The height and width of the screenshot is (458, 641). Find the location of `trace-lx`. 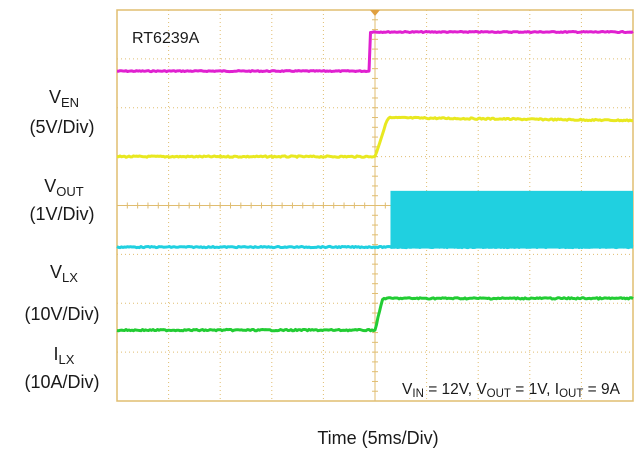

trace-lx is located at coordinates (375, 247).